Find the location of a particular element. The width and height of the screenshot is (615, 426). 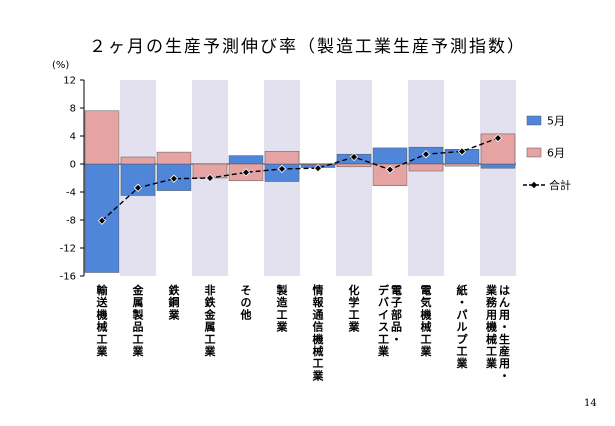

category-label: 電子部品・ is located at coordinates (396, 315).